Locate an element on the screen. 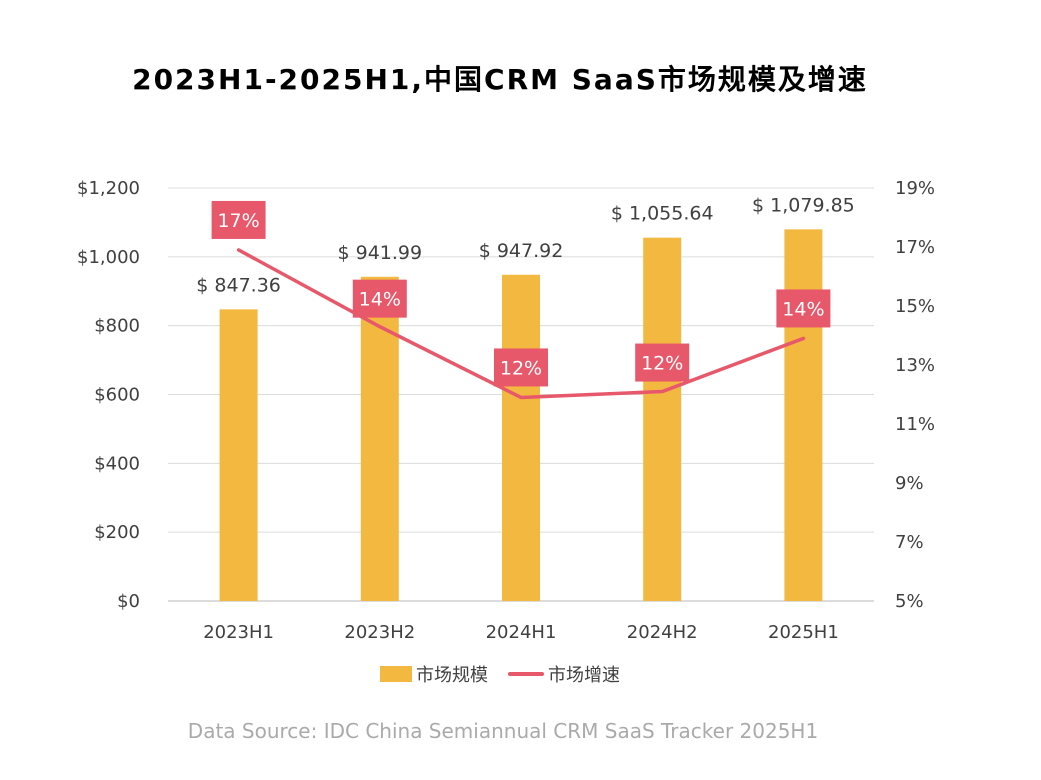 This screenshot has width=1041, height=780. left-axis-tick-label: $400 is located at coordinates (117, 463).